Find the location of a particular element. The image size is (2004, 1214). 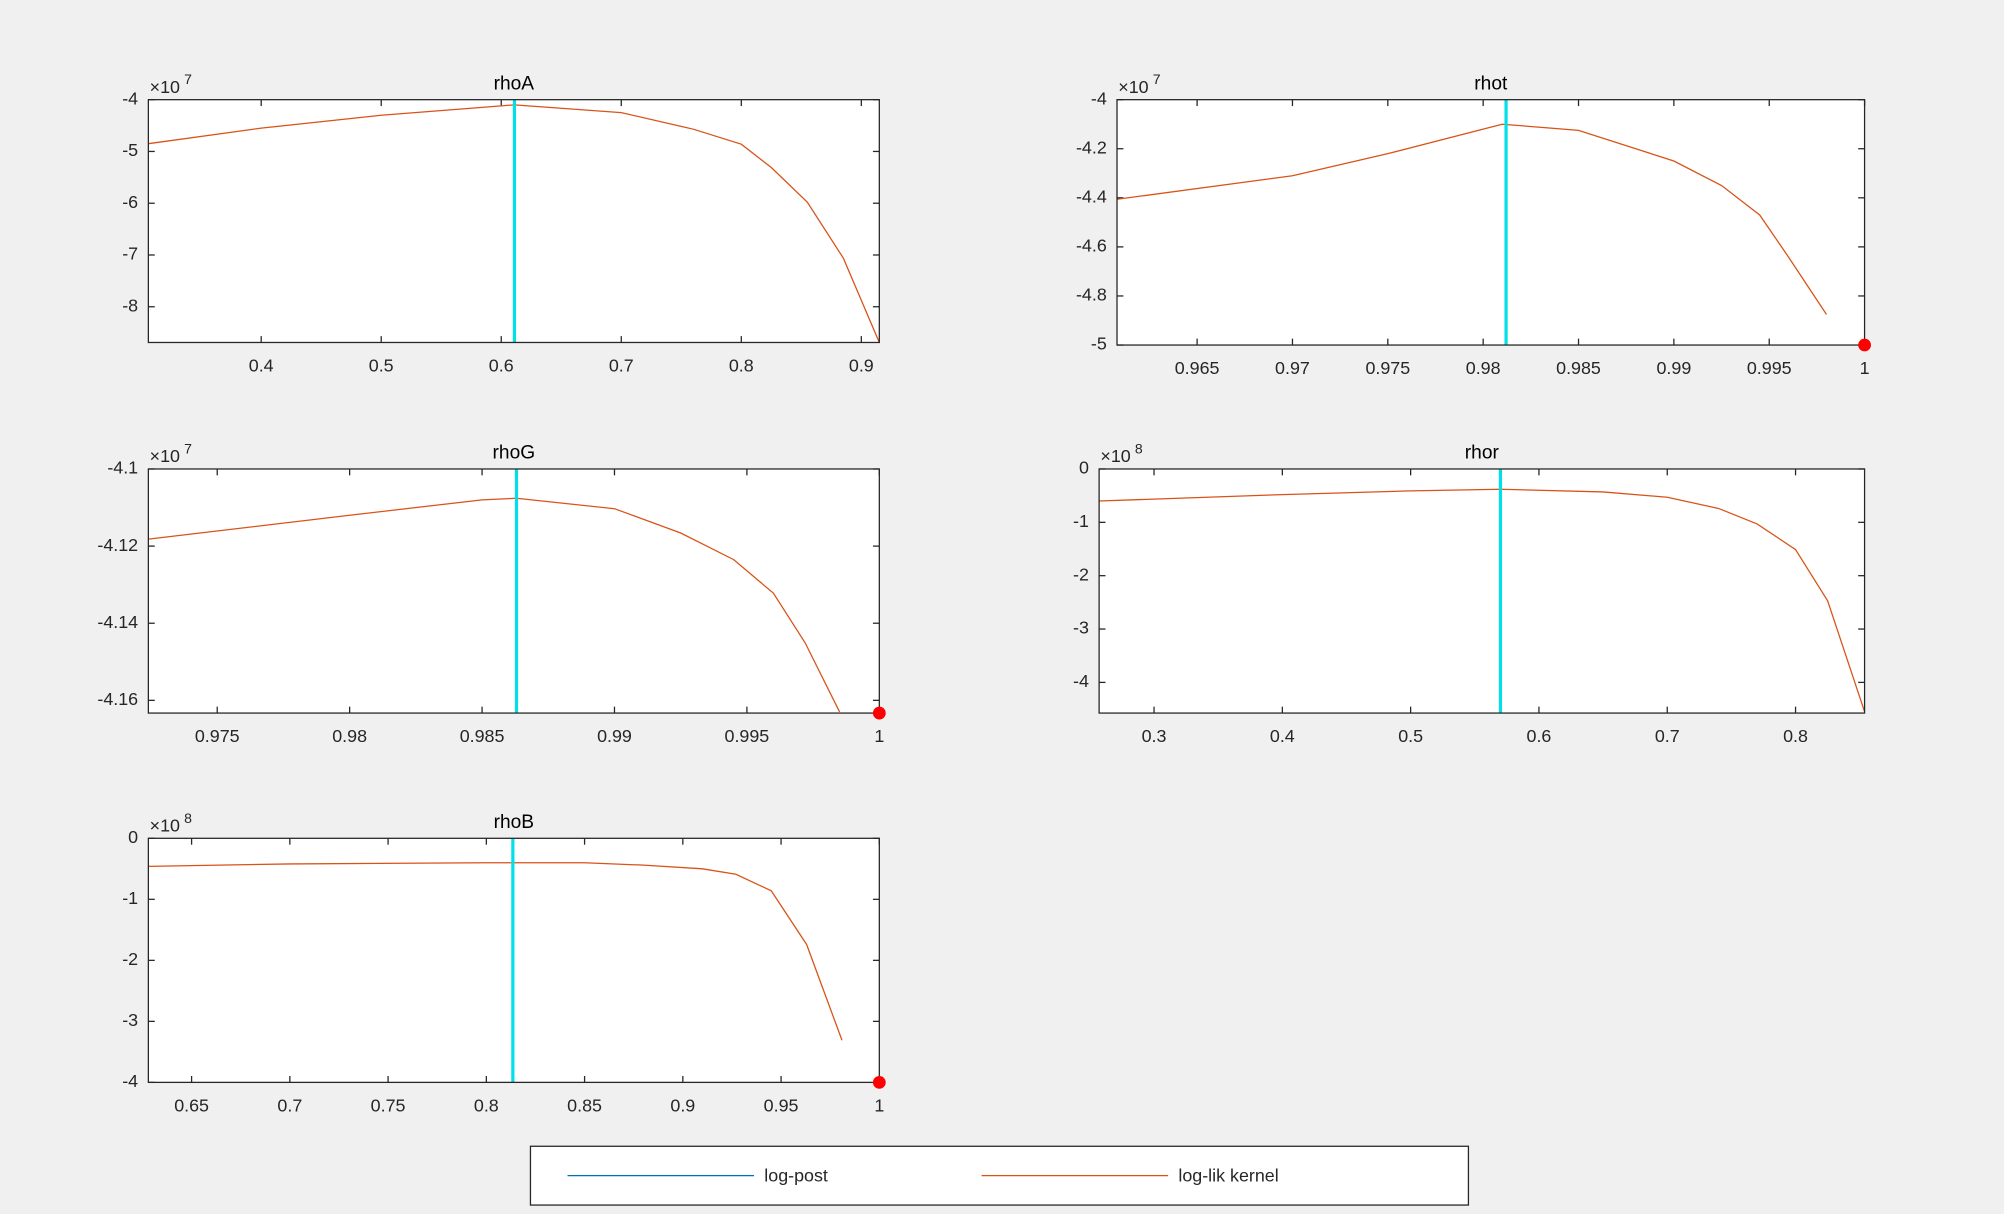

x-tick-label: 0.965 is located at coordinates (1197, 368).